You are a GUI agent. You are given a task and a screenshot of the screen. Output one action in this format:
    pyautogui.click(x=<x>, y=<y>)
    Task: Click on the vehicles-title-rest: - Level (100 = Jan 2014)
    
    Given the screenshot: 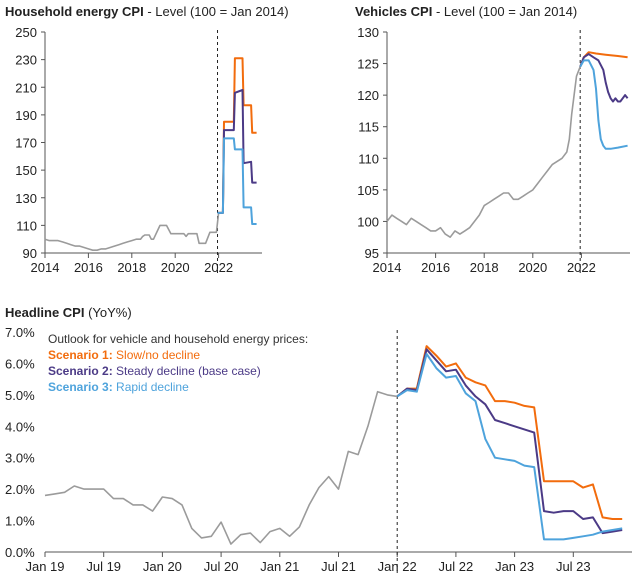 What is the action you would take?
    pyautogui.click(x=504, y=11)
    